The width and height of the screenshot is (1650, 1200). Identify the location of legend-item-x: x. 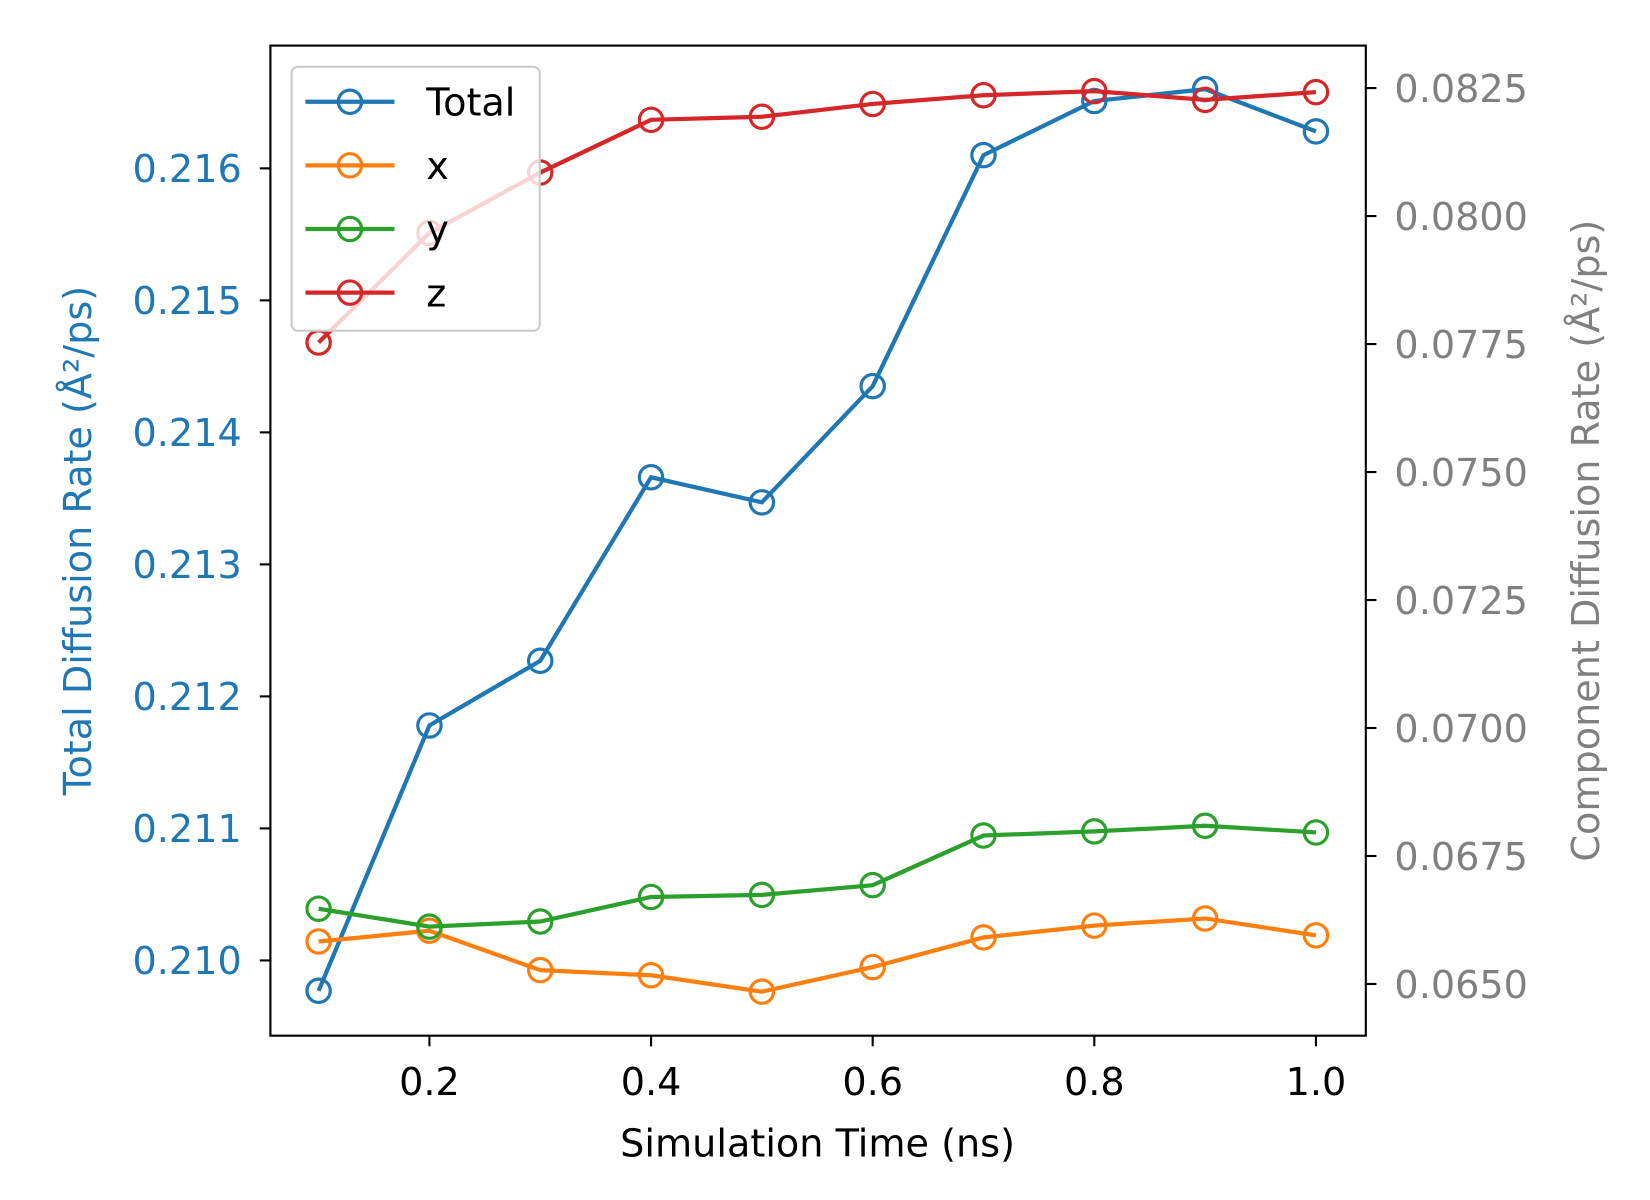
(377, 166).